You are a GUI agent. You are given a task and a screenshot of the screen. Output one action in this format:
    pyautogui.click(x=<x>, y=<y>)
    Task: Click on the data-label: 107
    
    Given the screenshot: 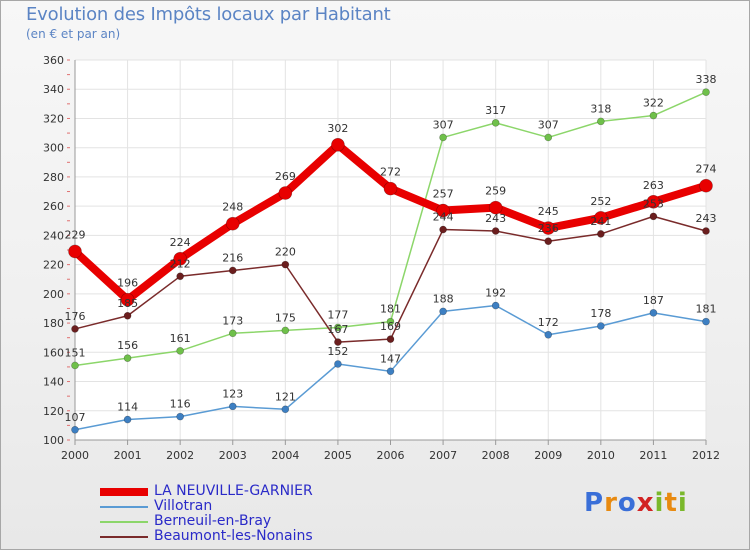 What is the action you would take?
    pyautogui.click(x=75, y=417)
    